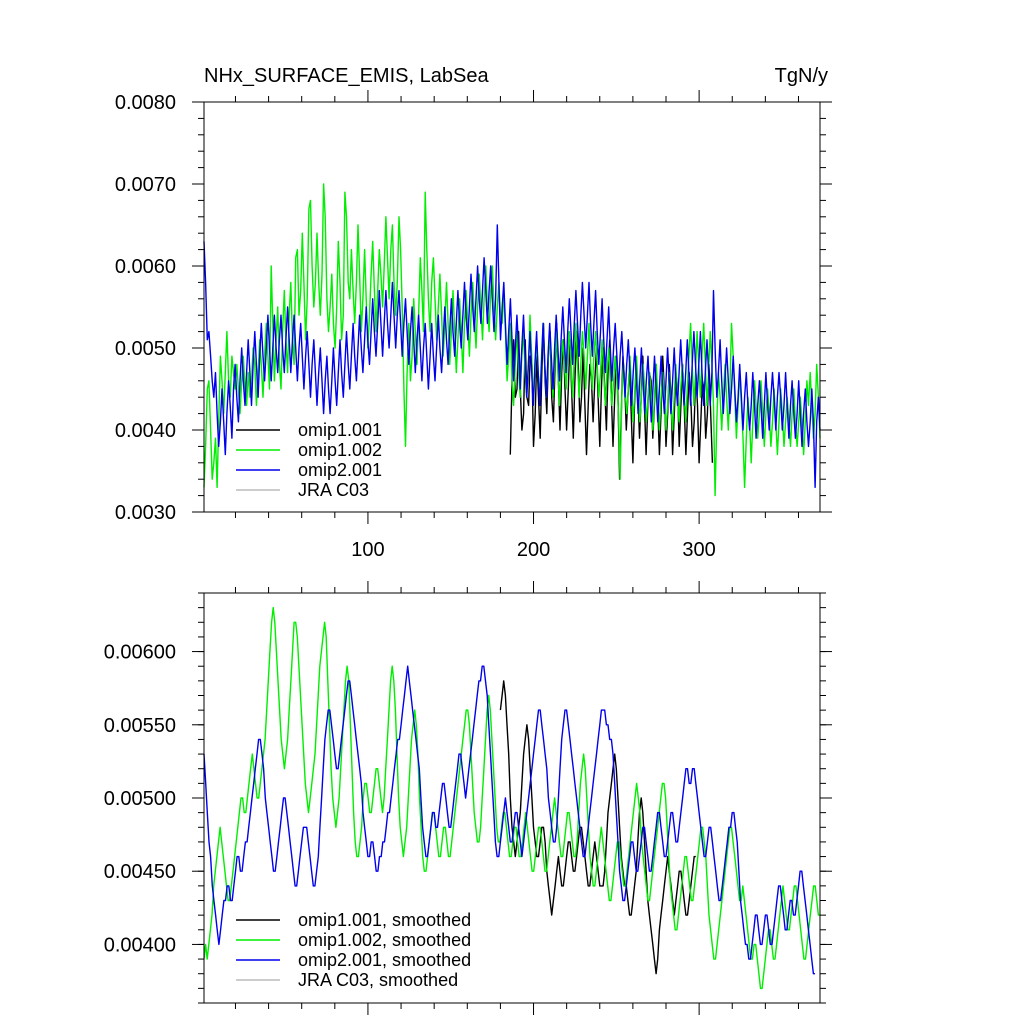  Describe the element at coordinates (346, 76) in the screenshot. I see `chart-title: NHx_SURFACE_EMIS, LabSea` at that location.